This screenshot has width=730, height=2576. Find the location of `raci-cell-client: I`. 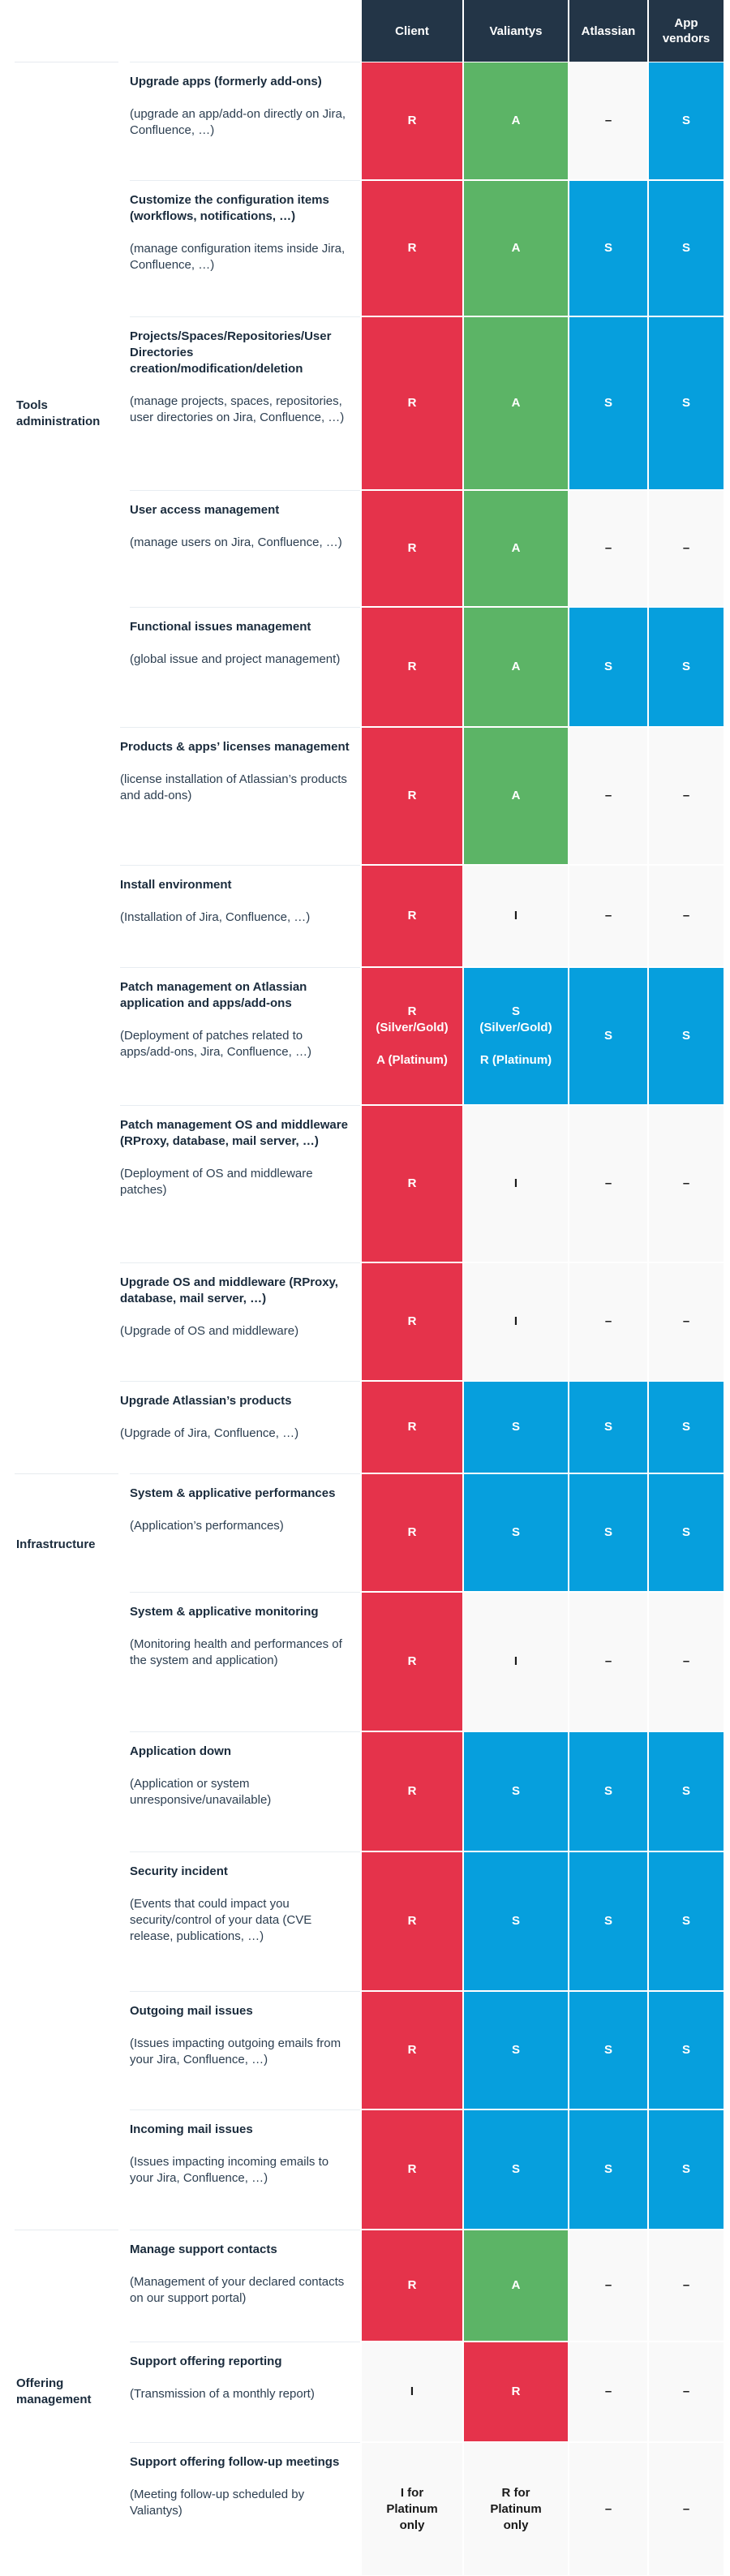

raci-cell-client: I is located at coordinates (412, 2391).